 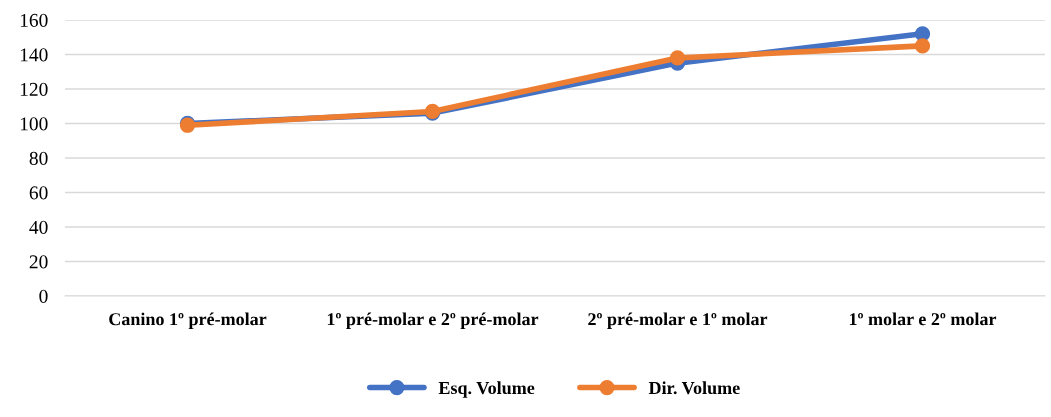 I want to click on y-tick-label: 20, so click(x=38, y=262).